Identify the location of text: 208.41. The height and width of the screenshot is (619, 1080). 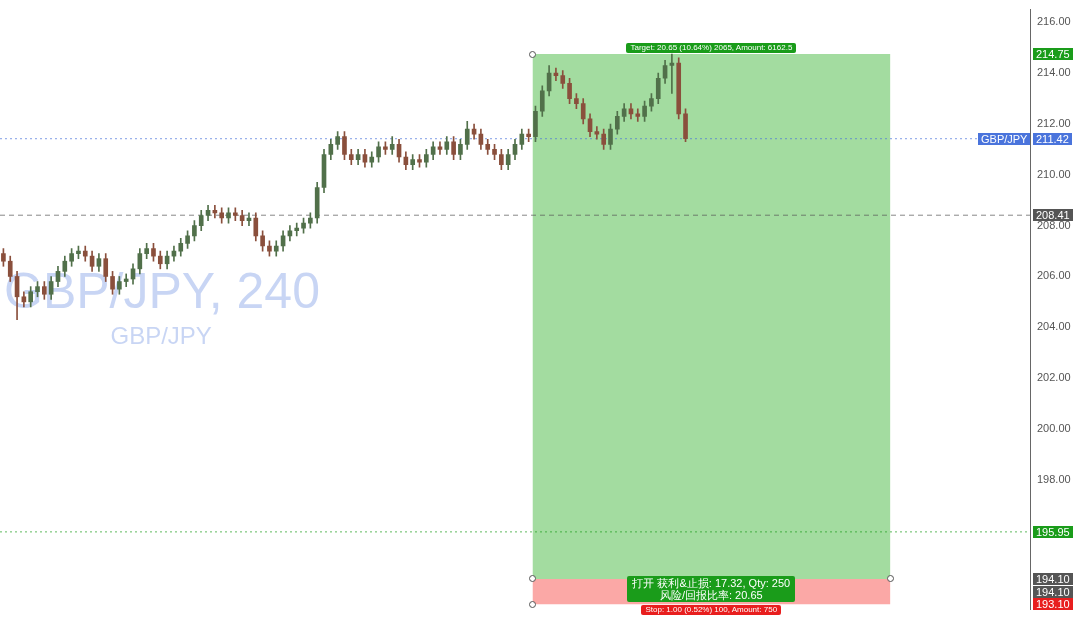
(1053, 215).